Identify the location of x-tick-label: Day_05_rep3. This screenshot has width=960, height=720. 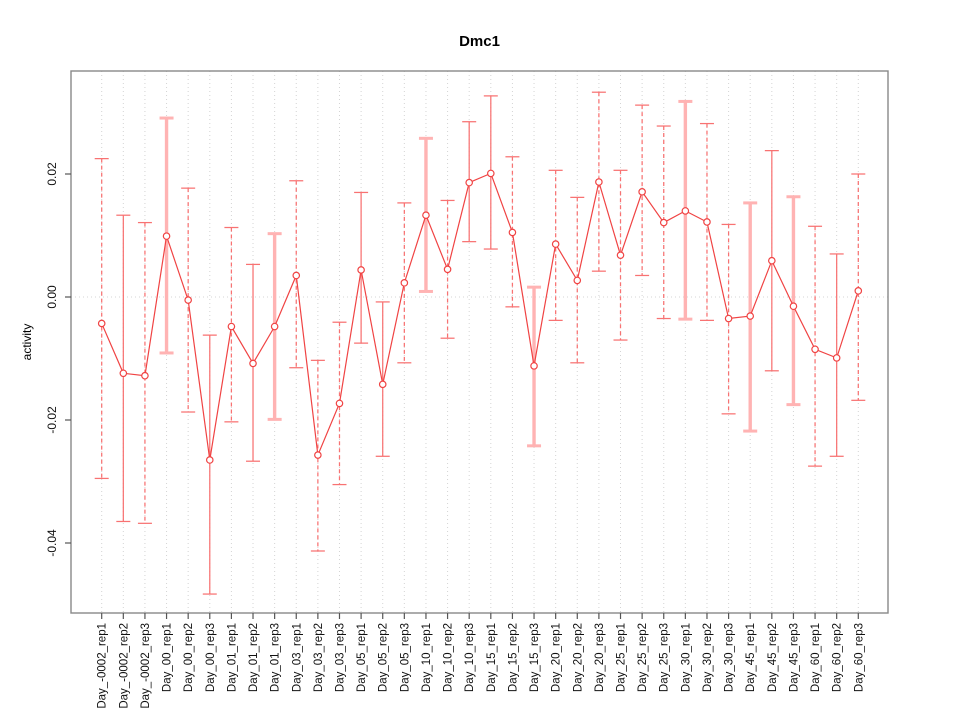
(405, 657).